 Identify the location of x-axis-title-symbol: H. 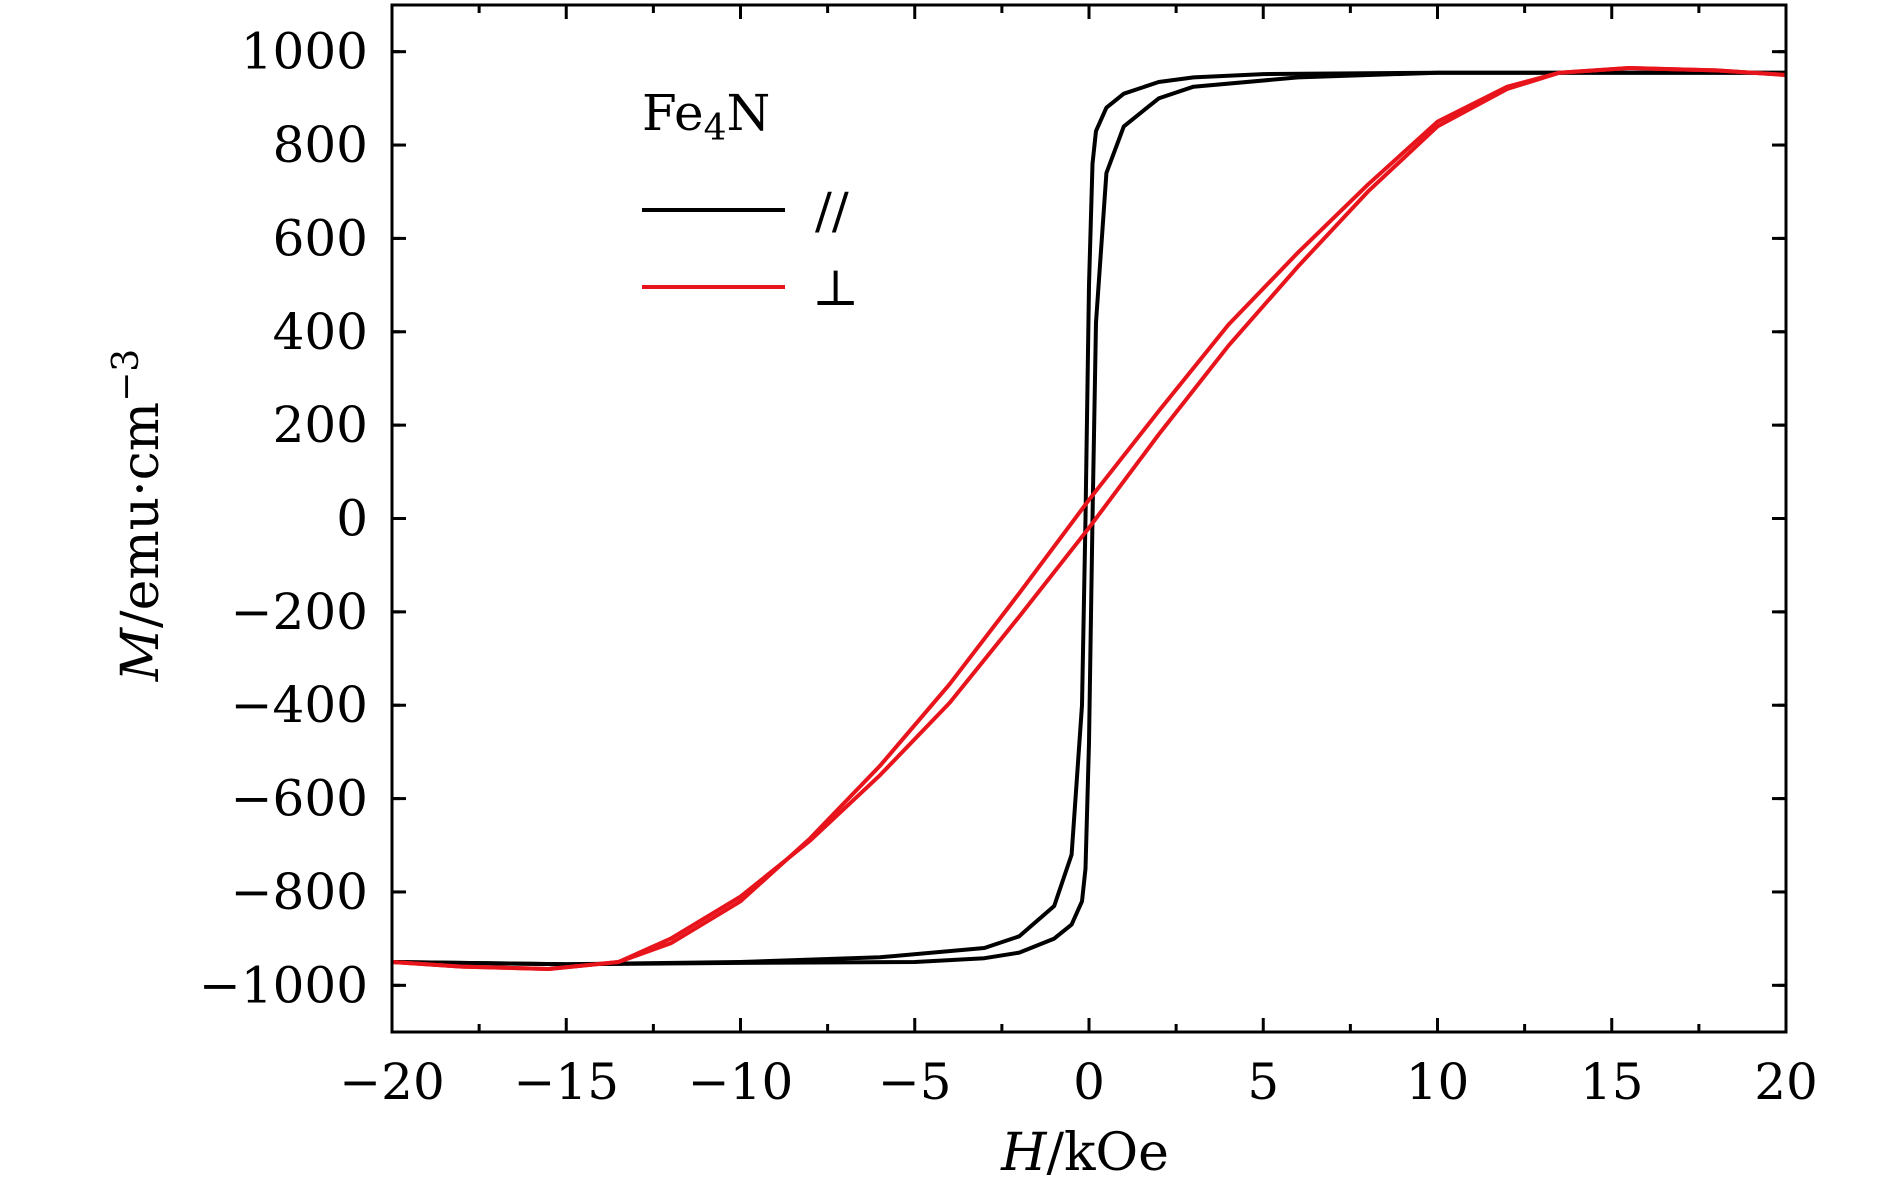
(1024, 1153).